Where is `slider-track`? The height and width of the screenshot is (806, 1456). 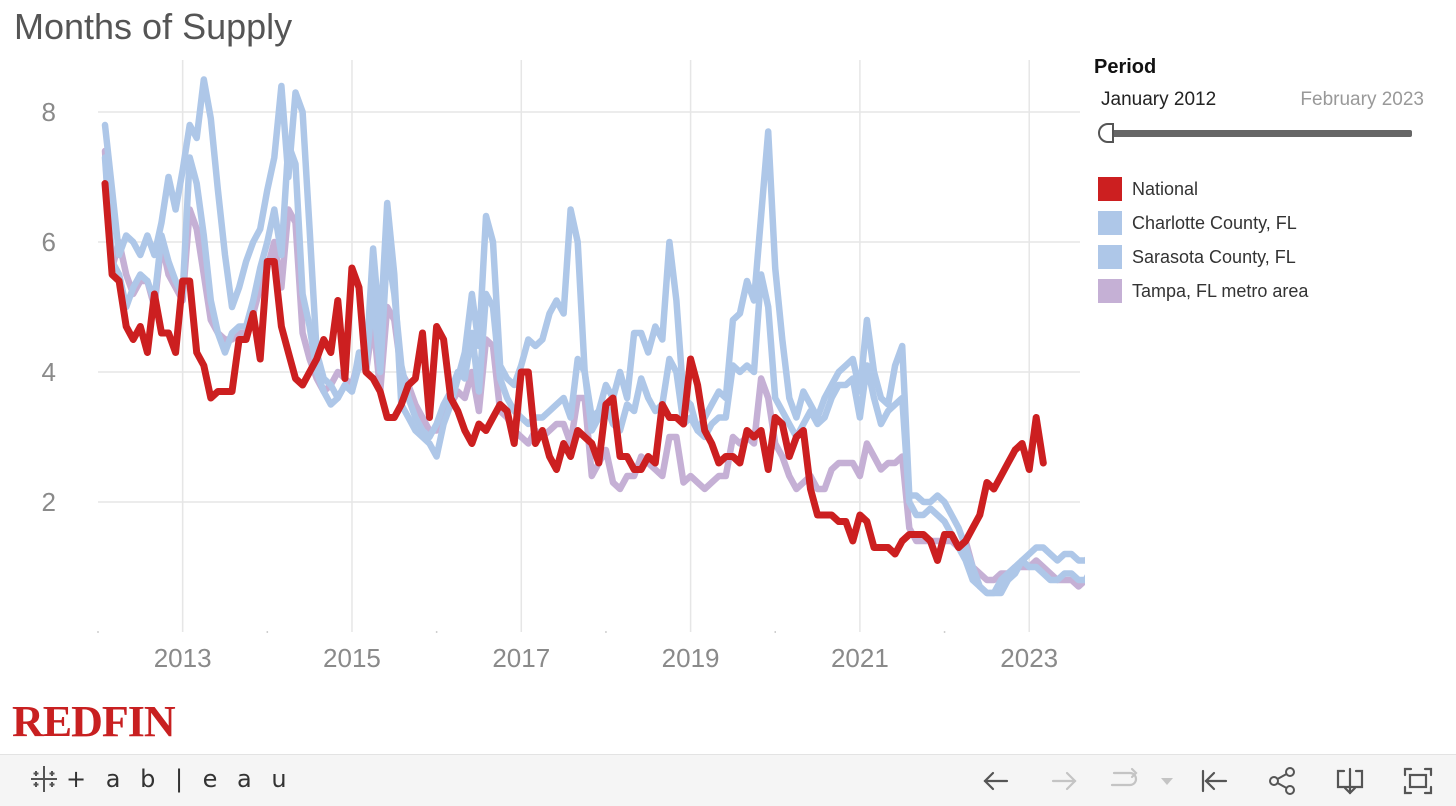 slider-track is located at coordinates (1260, 133).